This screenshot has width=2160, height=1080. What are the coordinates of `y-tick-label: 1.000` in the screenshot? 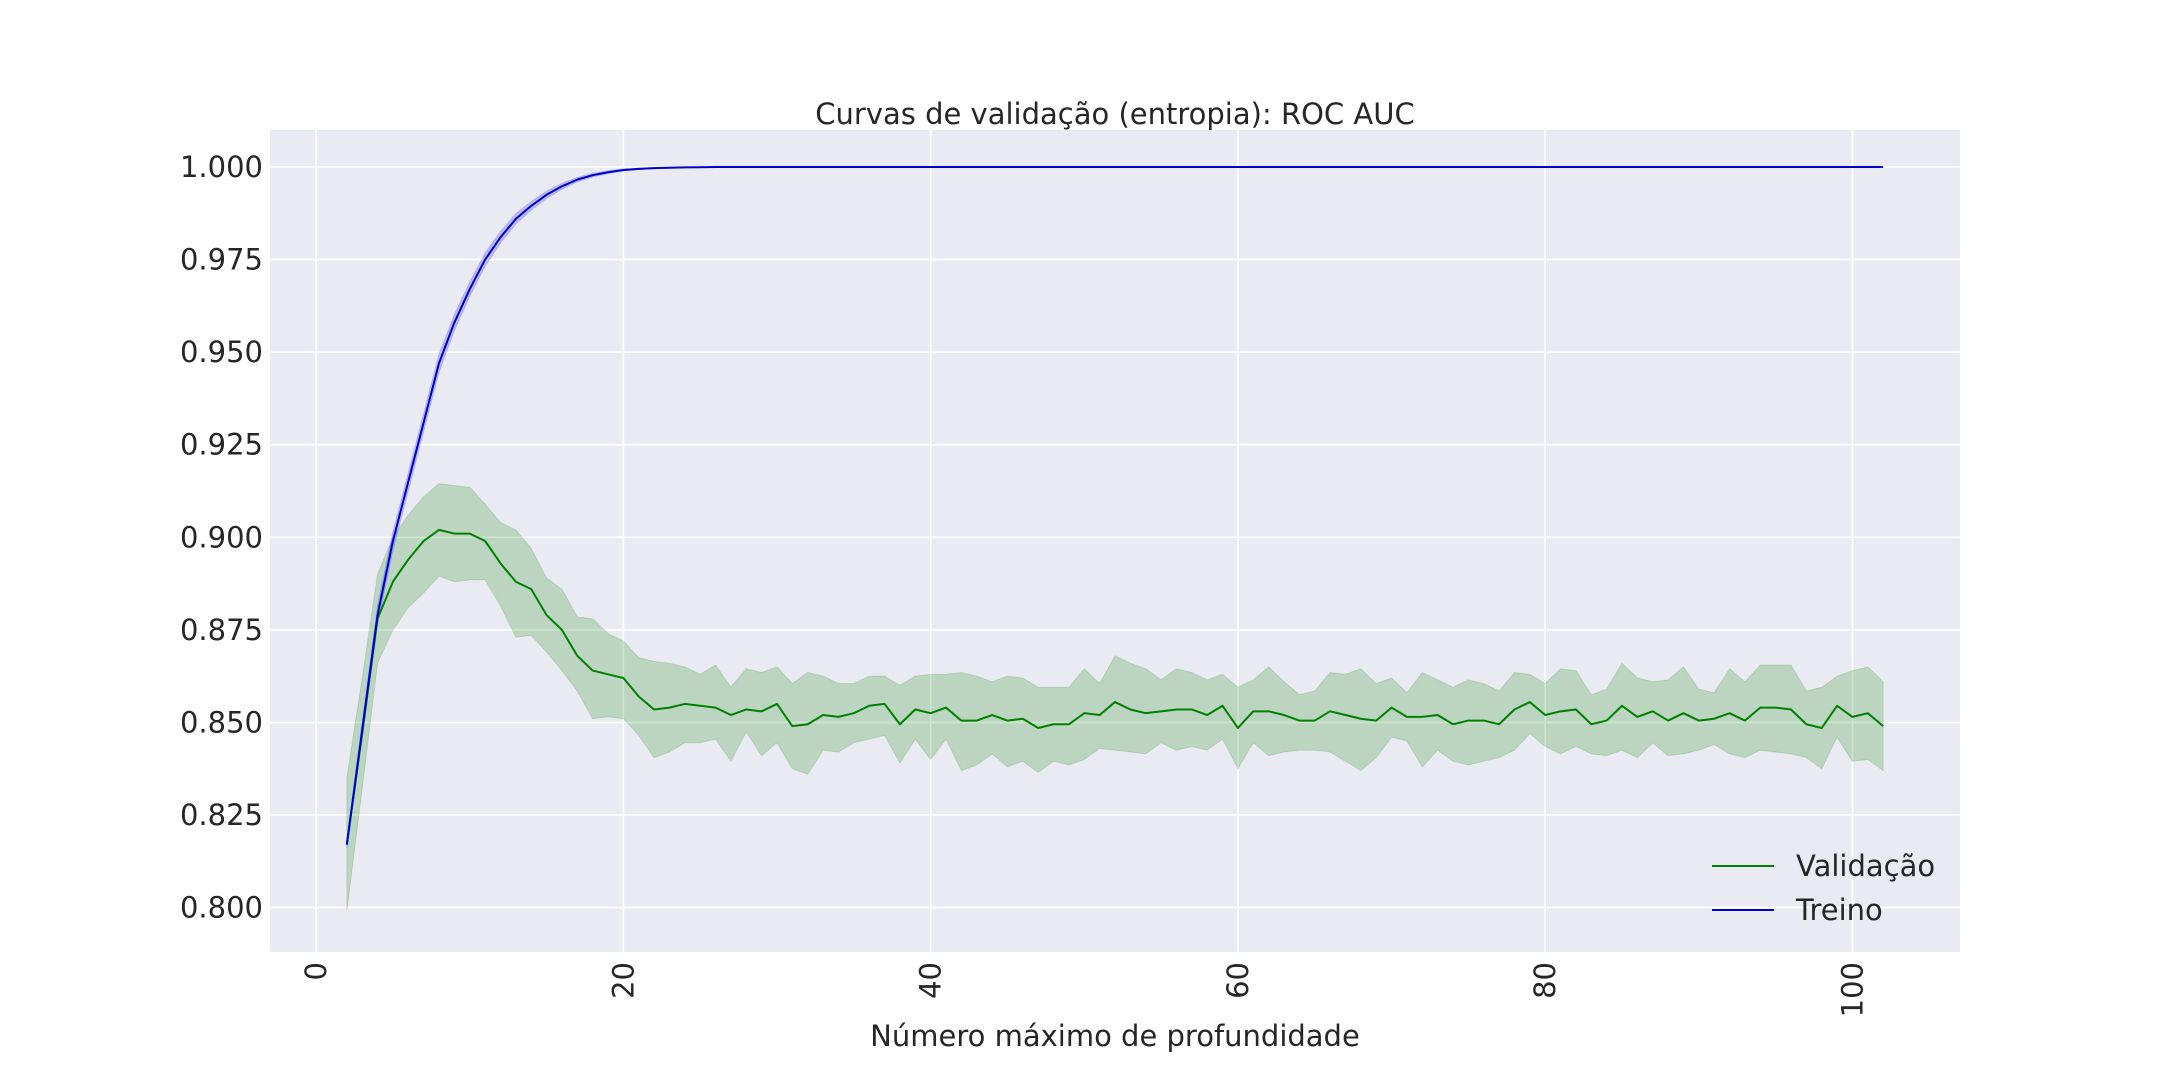 It's located at (221, 167).